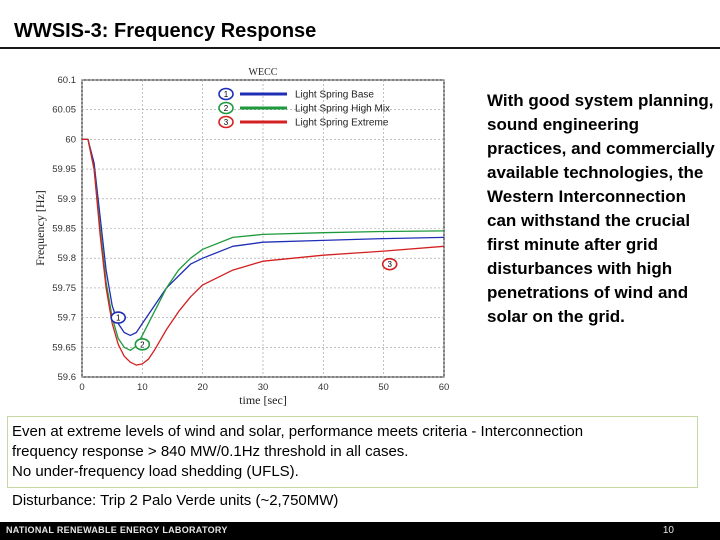 This screenshot has height=540, width=720. What do you see at coordinates (263, 72) in the screenshot?
I see `chart-title: WECC` at bounding box center [263, 72].